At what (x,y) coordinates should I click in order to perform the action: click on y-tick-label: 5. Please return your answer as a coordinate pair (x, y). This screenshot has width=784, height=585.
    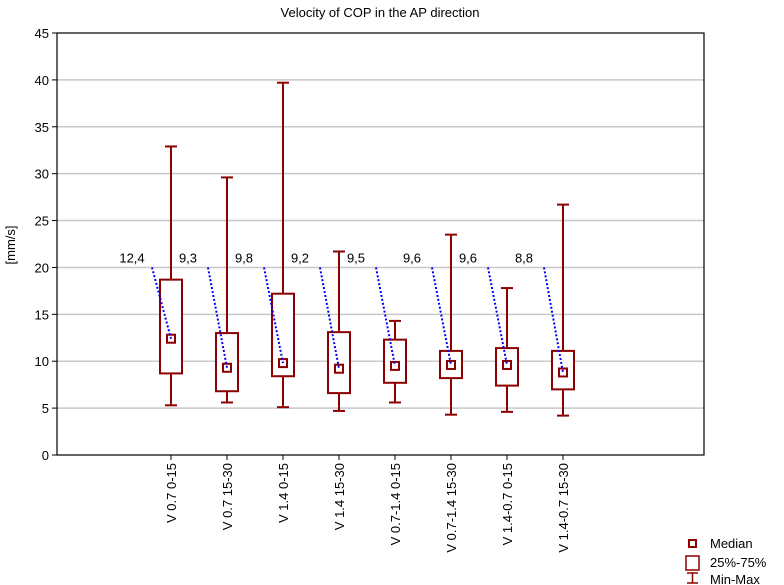
    Looking at the image, I should click on (45, 408).